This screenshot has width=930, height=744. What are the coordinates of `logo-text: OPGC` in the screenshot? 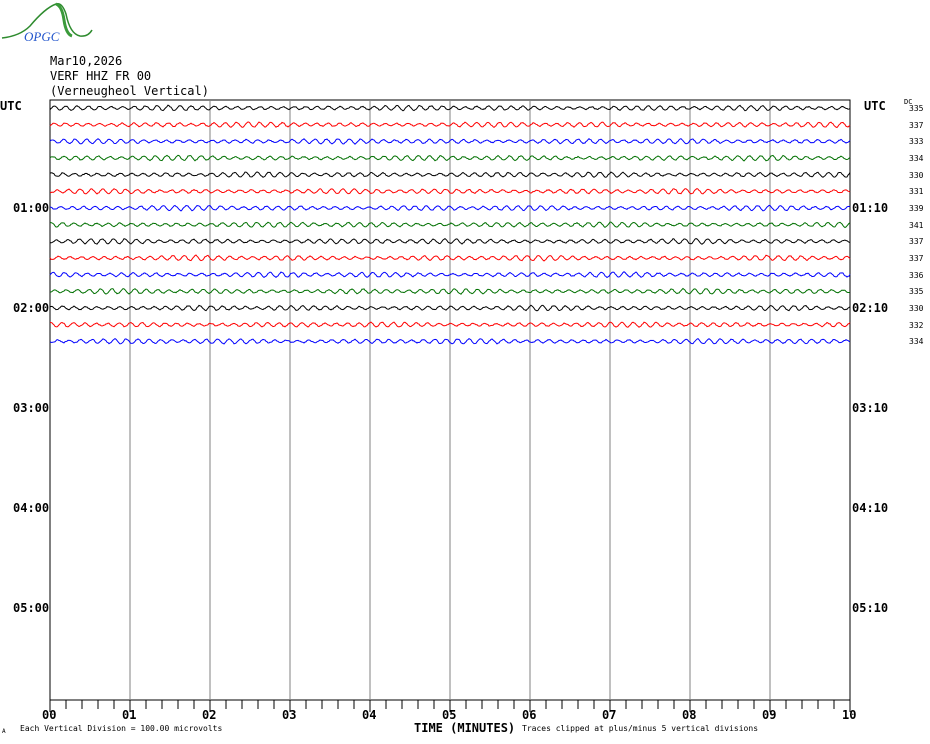 It's located at (42, 36).